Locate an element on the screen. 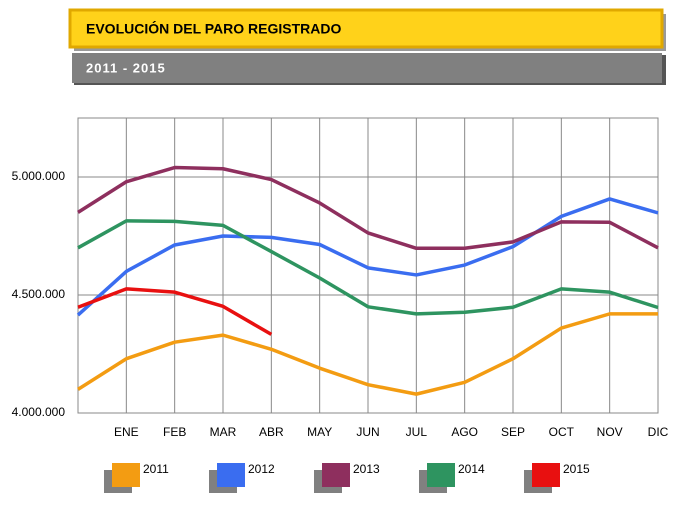 Image resolution: width=674 pixels, height=507 pixels. x-tick-label: ENE is located at coordinates (126, 432).